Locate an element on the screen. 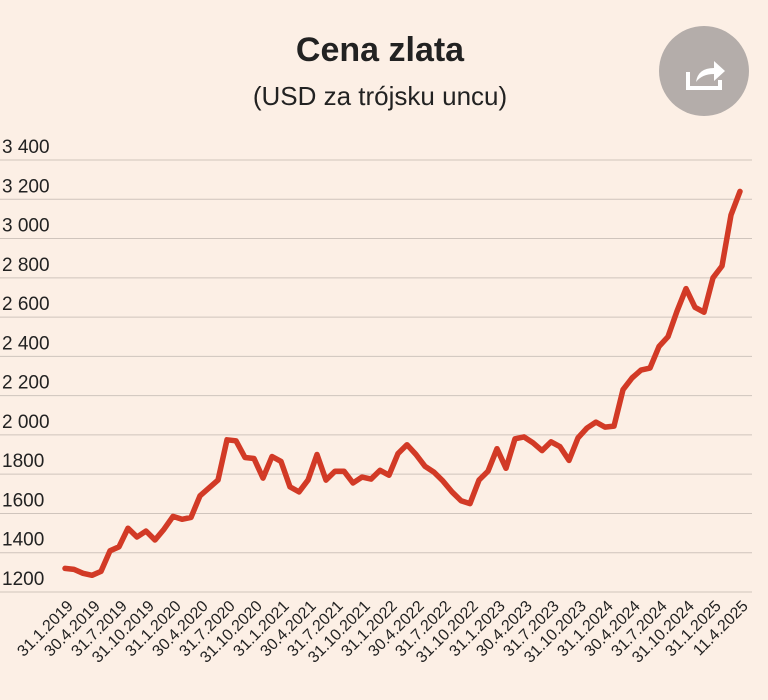 Image resolution: width=768 pixels, height=700 pixels. y-tick-label: 1800 is located at coordinates (23, 461).